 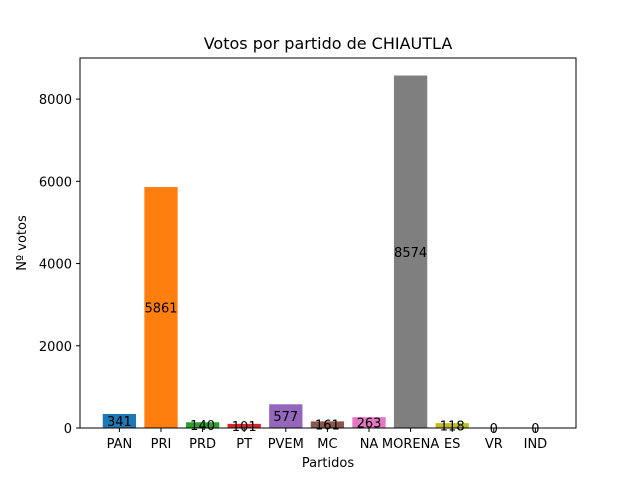 What do you see at coordinates (244, 444) in the screenshot?
I see `x-tick-label-pt: PT` at bounding box center [244, 444].